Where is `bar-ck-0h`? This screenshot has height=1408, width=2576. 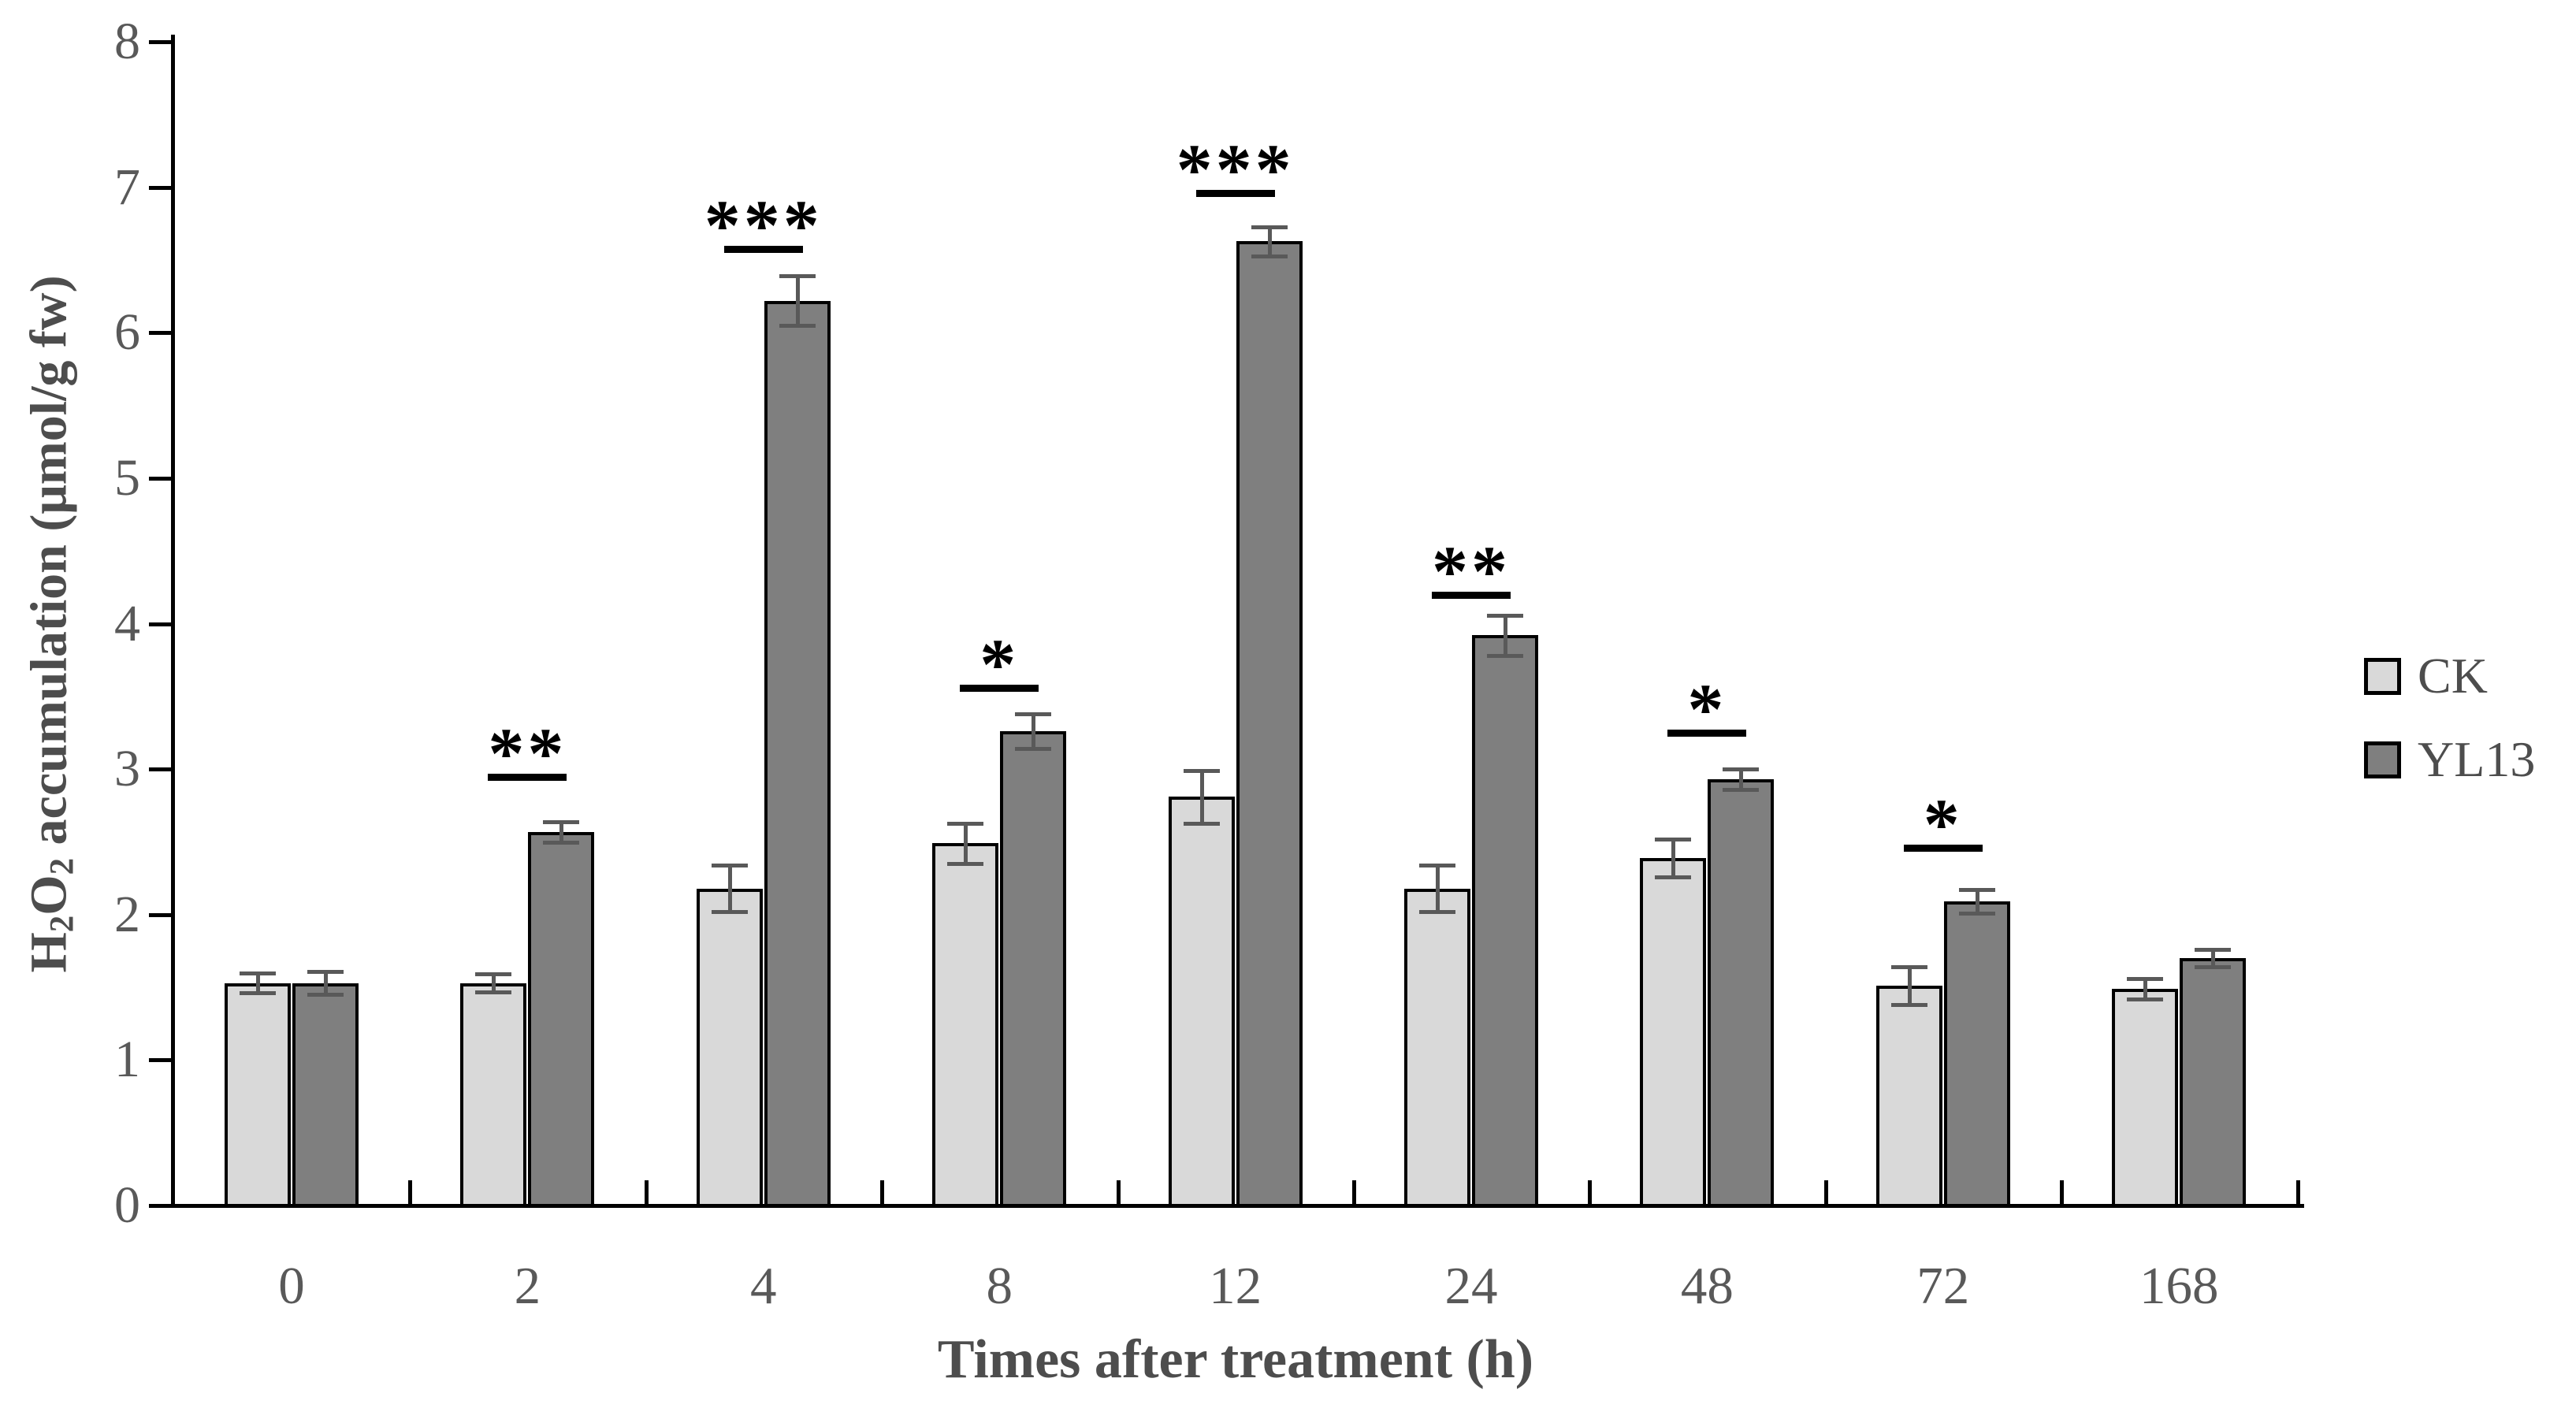
bar-ck-0h is located at coordinates (258, 1095).